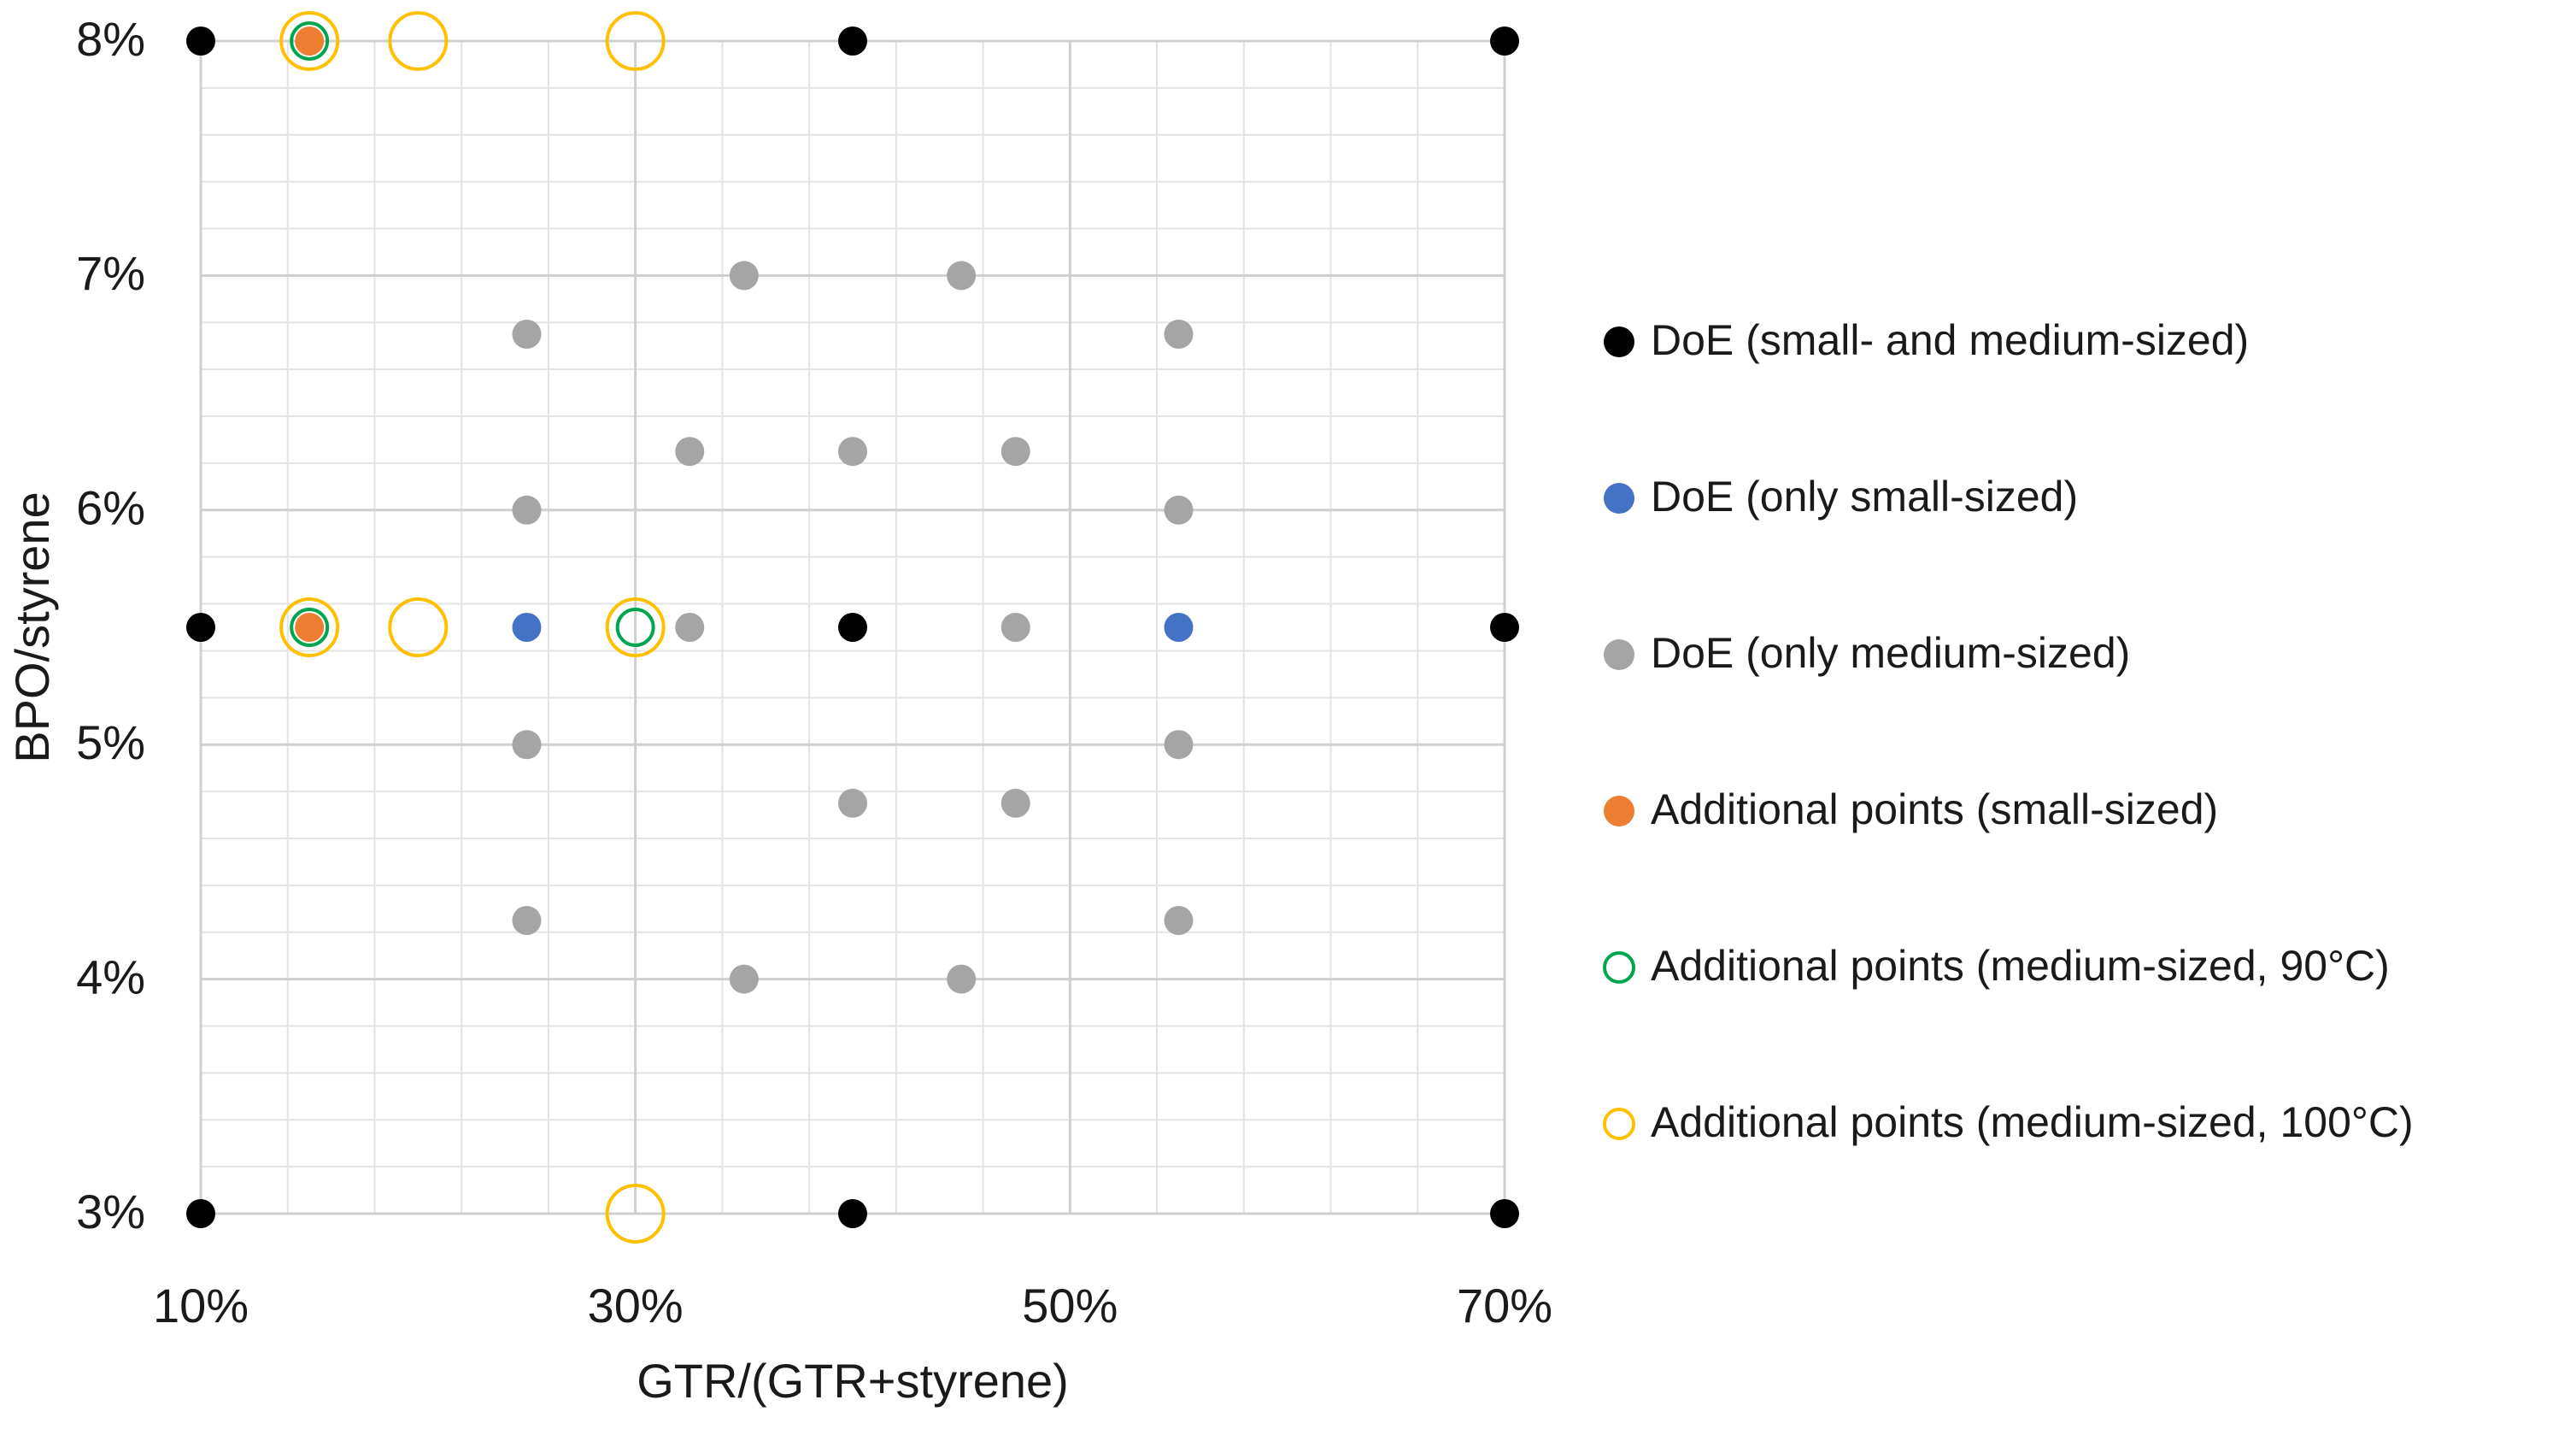 This screenshot has height=1435, width=2576. What do you see at coordinates (110, 1211) in the screenshot?
I see `y-tick-label: 3%` at bounding box center [110, 1211].